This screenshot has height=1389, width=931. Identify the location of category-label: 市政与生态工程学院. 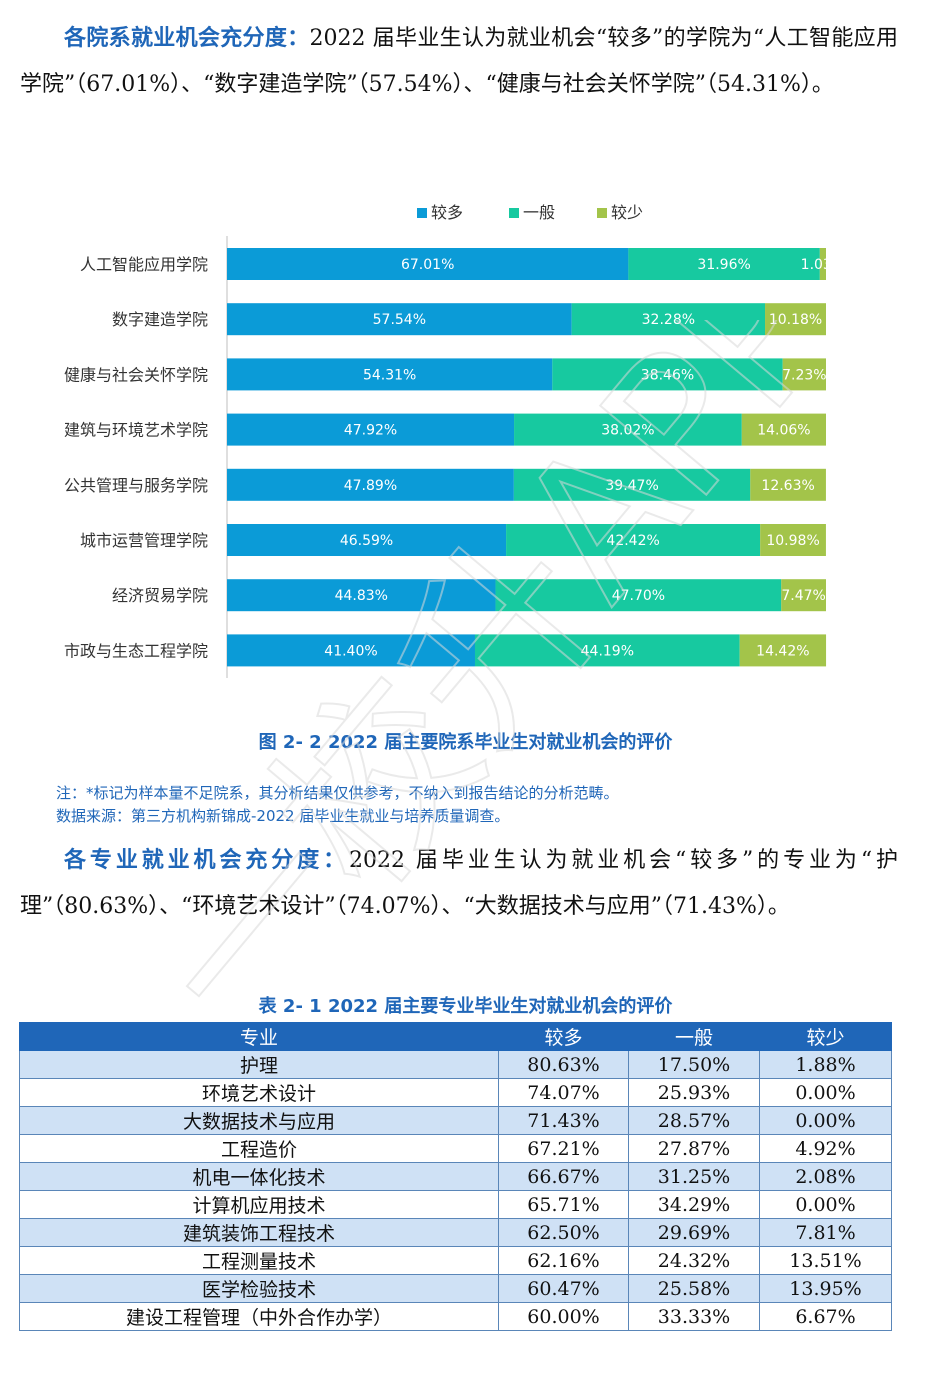
(136, 650).